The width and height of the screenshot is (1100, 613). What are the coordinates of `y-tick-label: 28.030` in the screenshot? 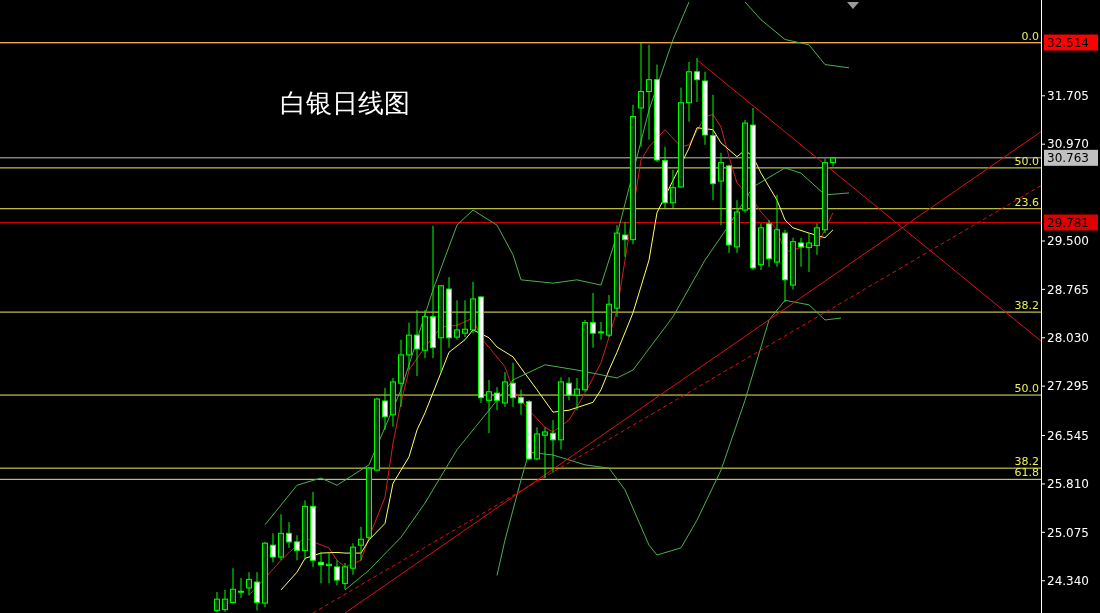 It's located at (1068, 337).